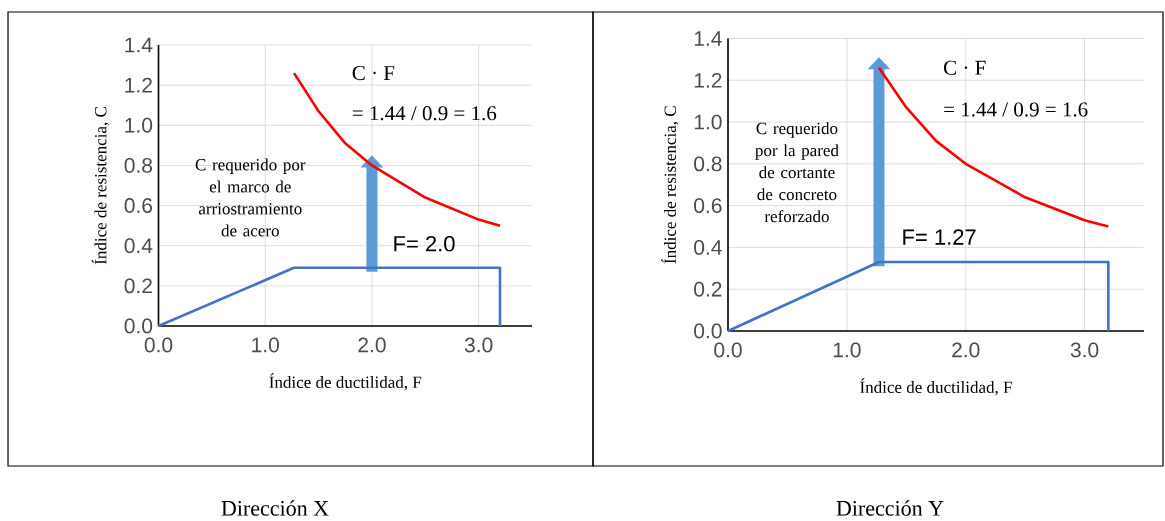  What do you see at coordinates (797, 172) in the screenshot?
I see `annotation: C requerido por la pared de cortante de concreto reforzado` at bounding box center [797, 172].